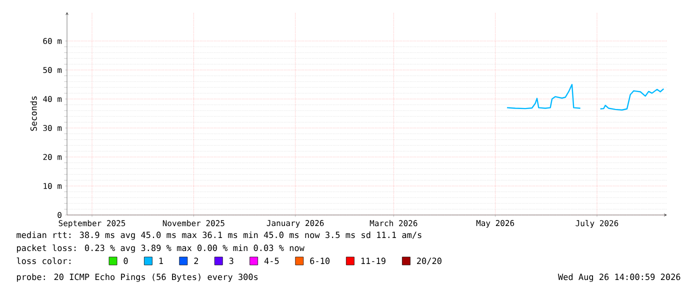  What do you see at coordinates (92, 224) in the screenshot?
I see `x-tick-label: September 2025` at bounding box center [92, 224].